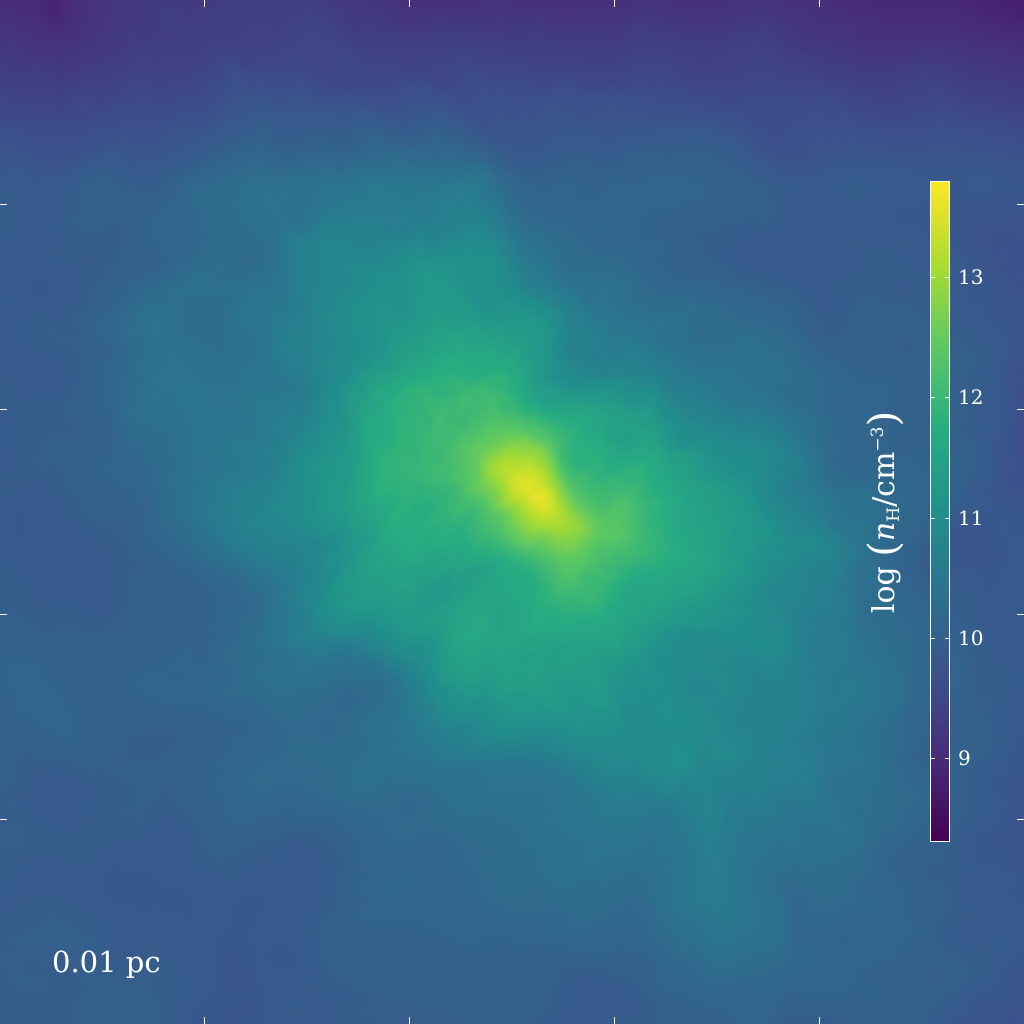 The height and width of the screenshot is (1024, 1024). What do you see at coordinates (884, 474) in the screenshot?
I see `colorbar-label-unit: cm` at bounding box center [884, 474].